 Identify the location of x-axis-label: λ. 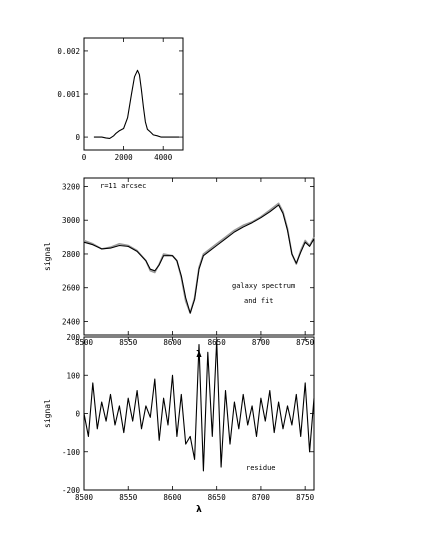
(199, 510).